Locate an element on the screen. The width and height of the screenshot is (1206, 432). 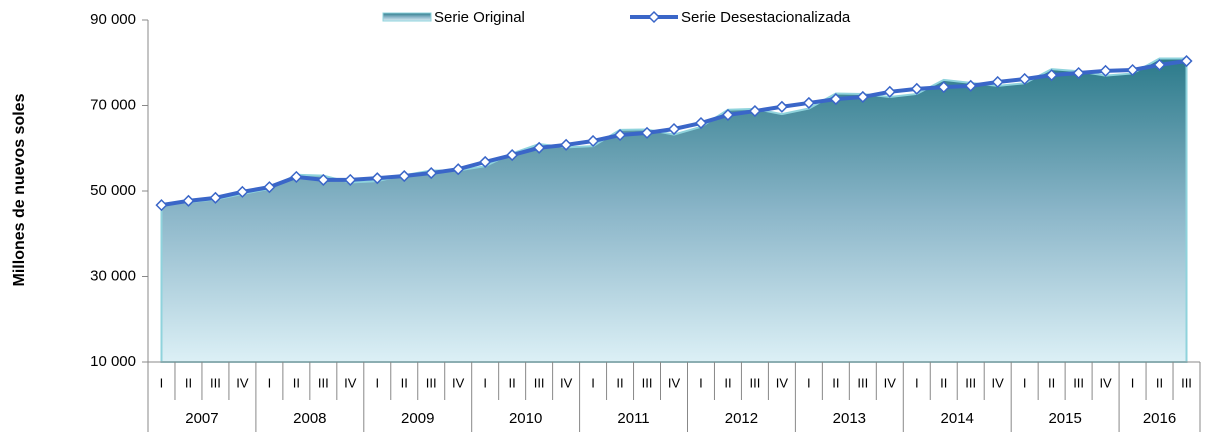
y-tick-label: 10 000 is located at coordinates (113, 361).